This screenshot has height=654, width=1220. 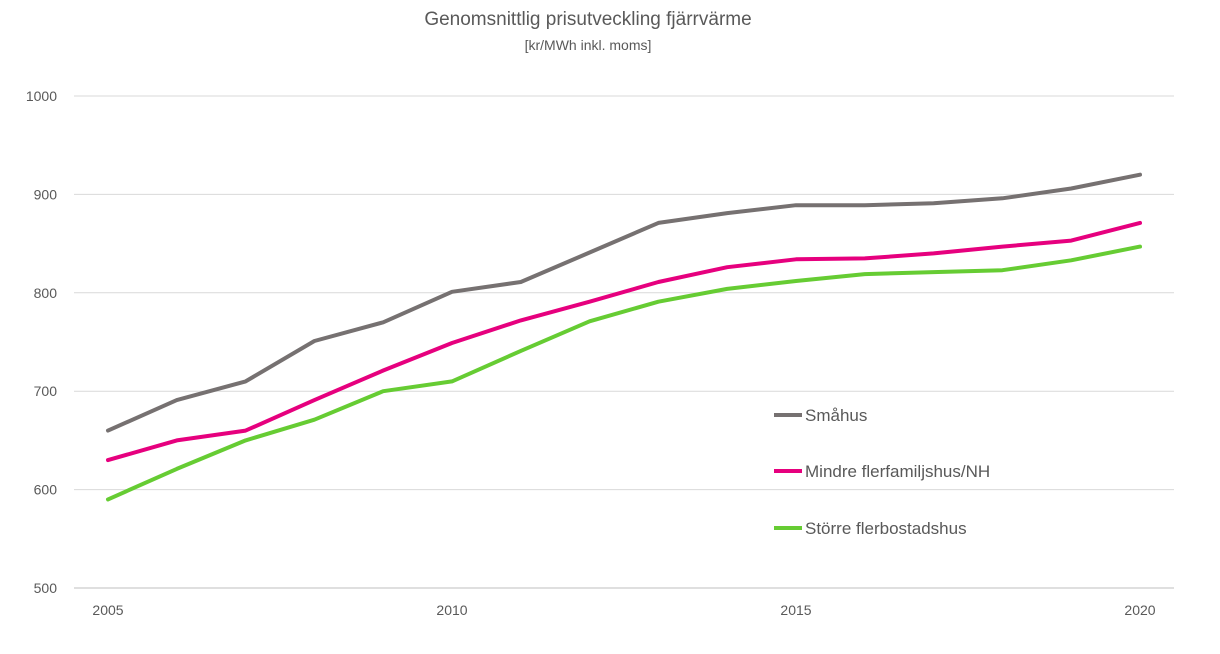 What do you see at coordinates (46, 293) in the screenshot?
I see `y-tick-label-800: 800` at bounding box center [46, 293].